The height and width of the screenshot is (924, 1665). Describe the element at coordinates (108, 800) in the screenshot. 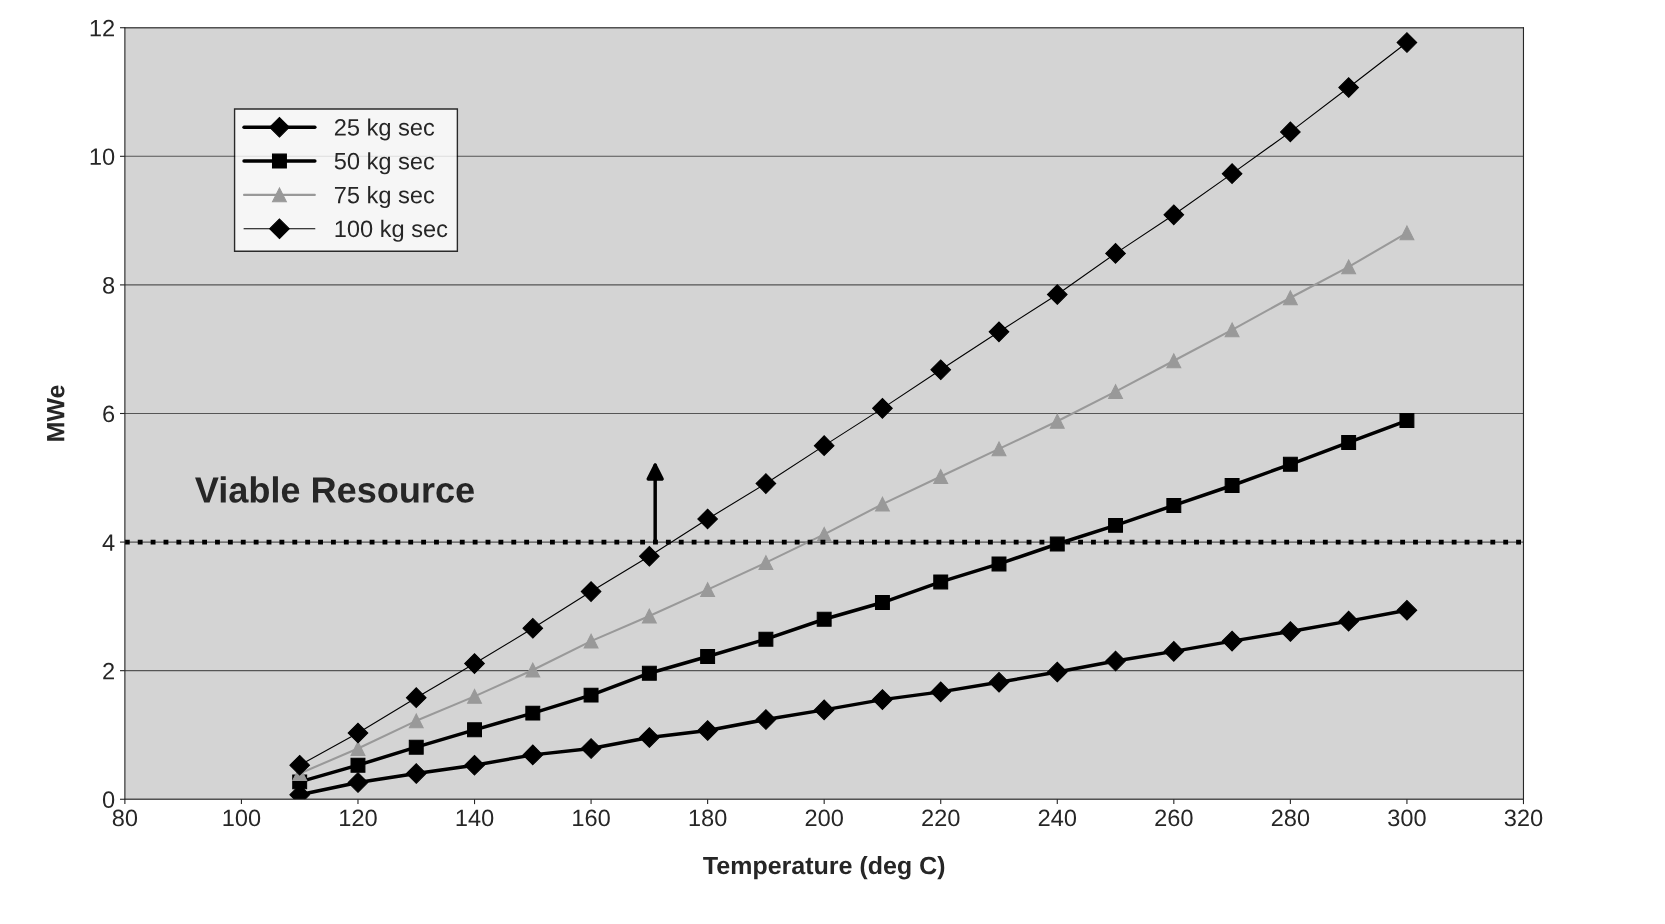

I see `y-tick-label: 0` at that location.